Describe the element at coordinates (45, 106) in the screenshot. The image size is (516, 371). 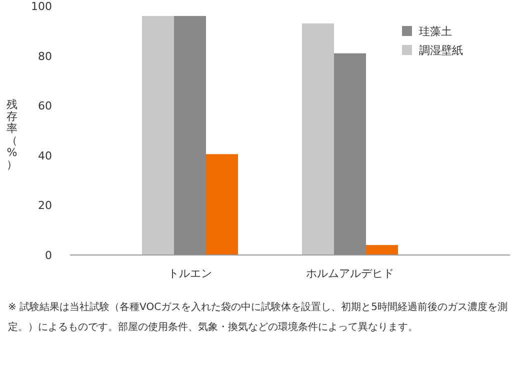
I see `ytick: 60` at that location.